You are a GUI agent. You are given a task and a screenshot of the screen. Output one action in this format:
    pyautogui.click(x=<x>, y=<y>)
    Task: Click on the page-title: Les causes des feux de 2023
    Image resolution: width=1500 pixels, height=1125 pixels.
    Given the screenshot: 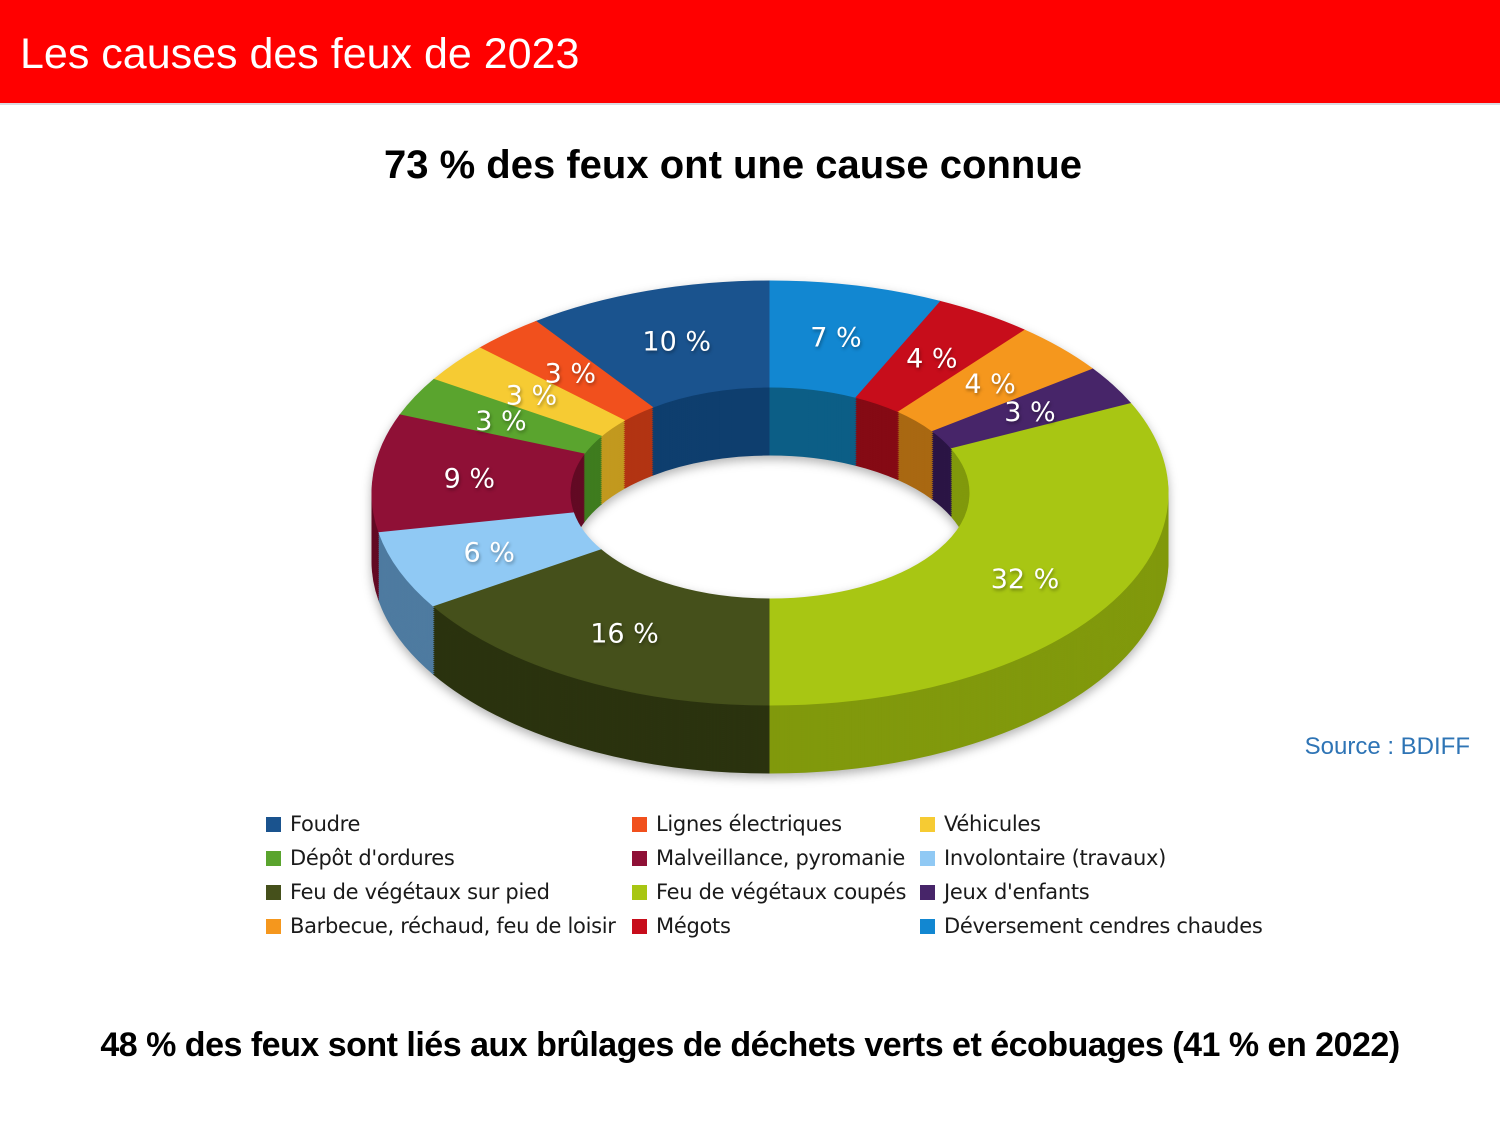 What is the action you would take?
    pyautogui.click(x=300, y=54)
    